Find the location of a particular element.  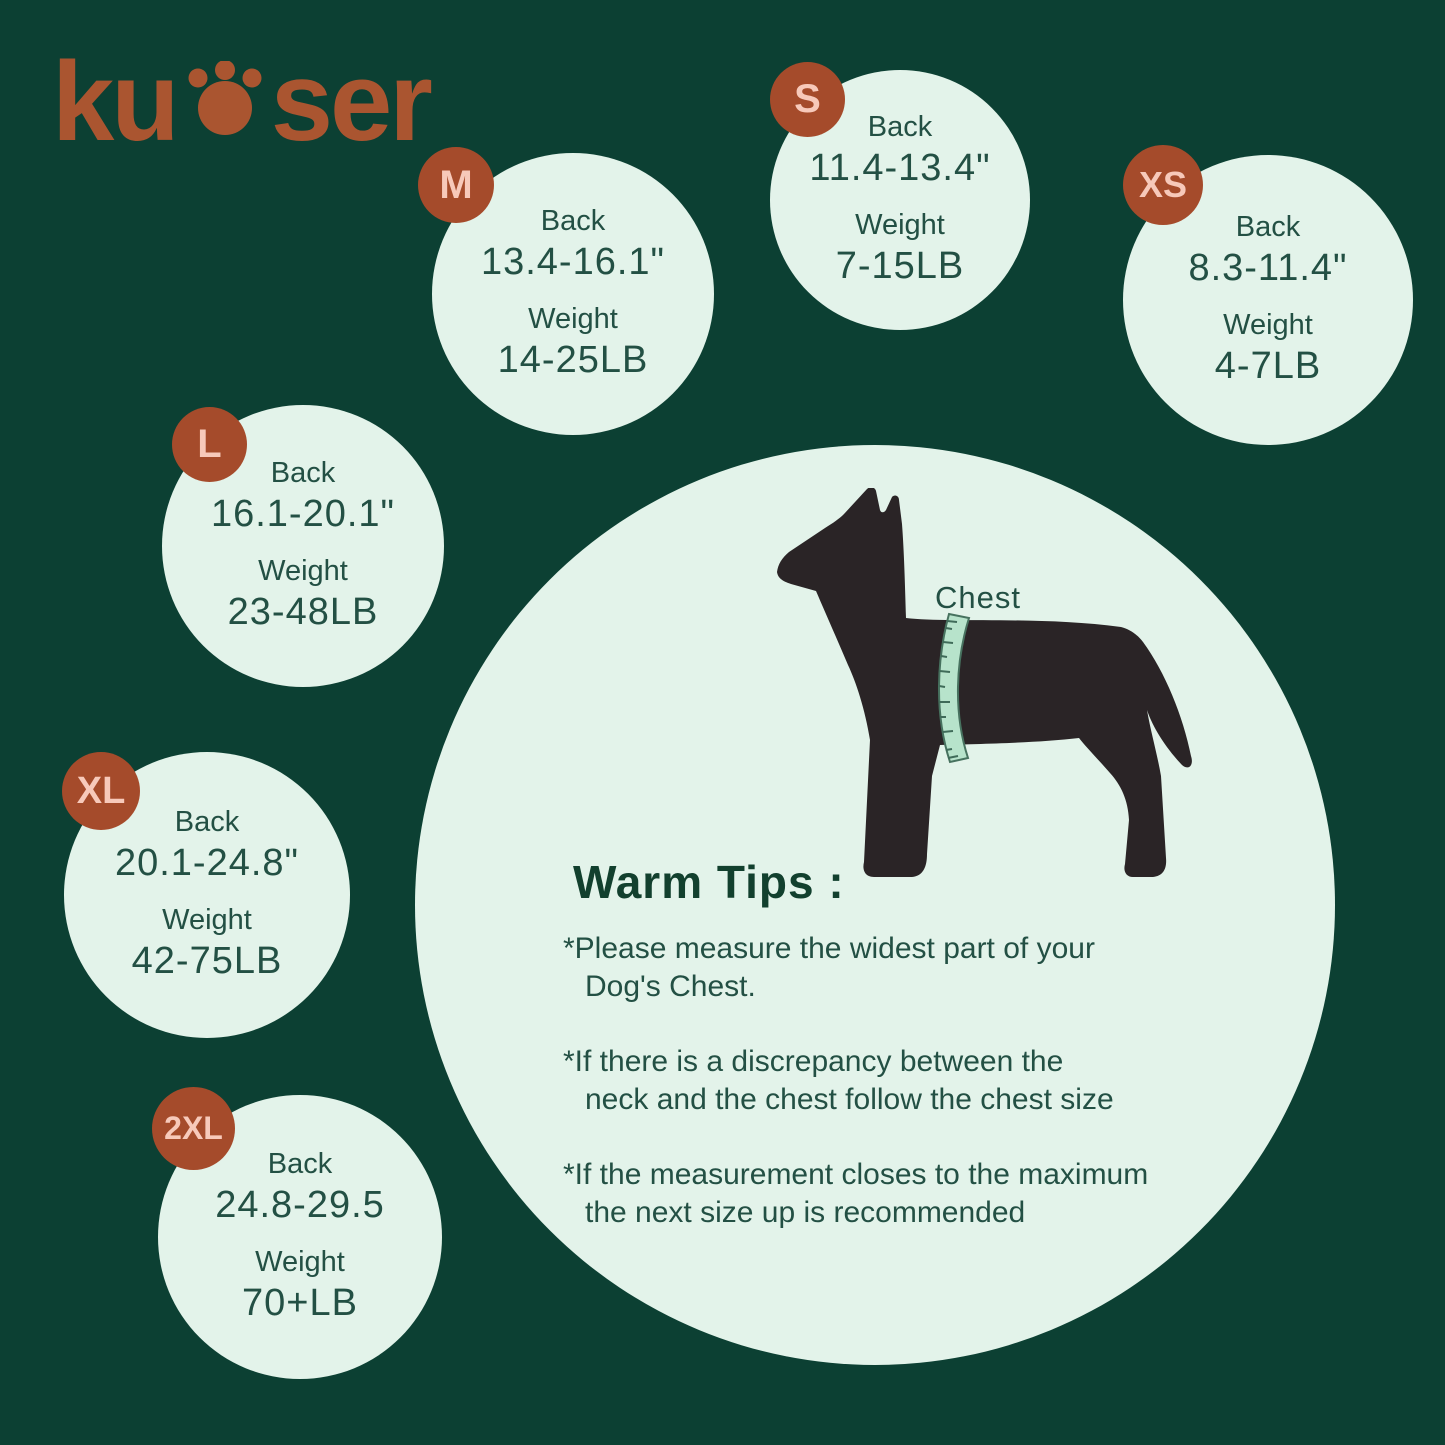

weight-value: 7-15LB is located at coordinates (900, 265).